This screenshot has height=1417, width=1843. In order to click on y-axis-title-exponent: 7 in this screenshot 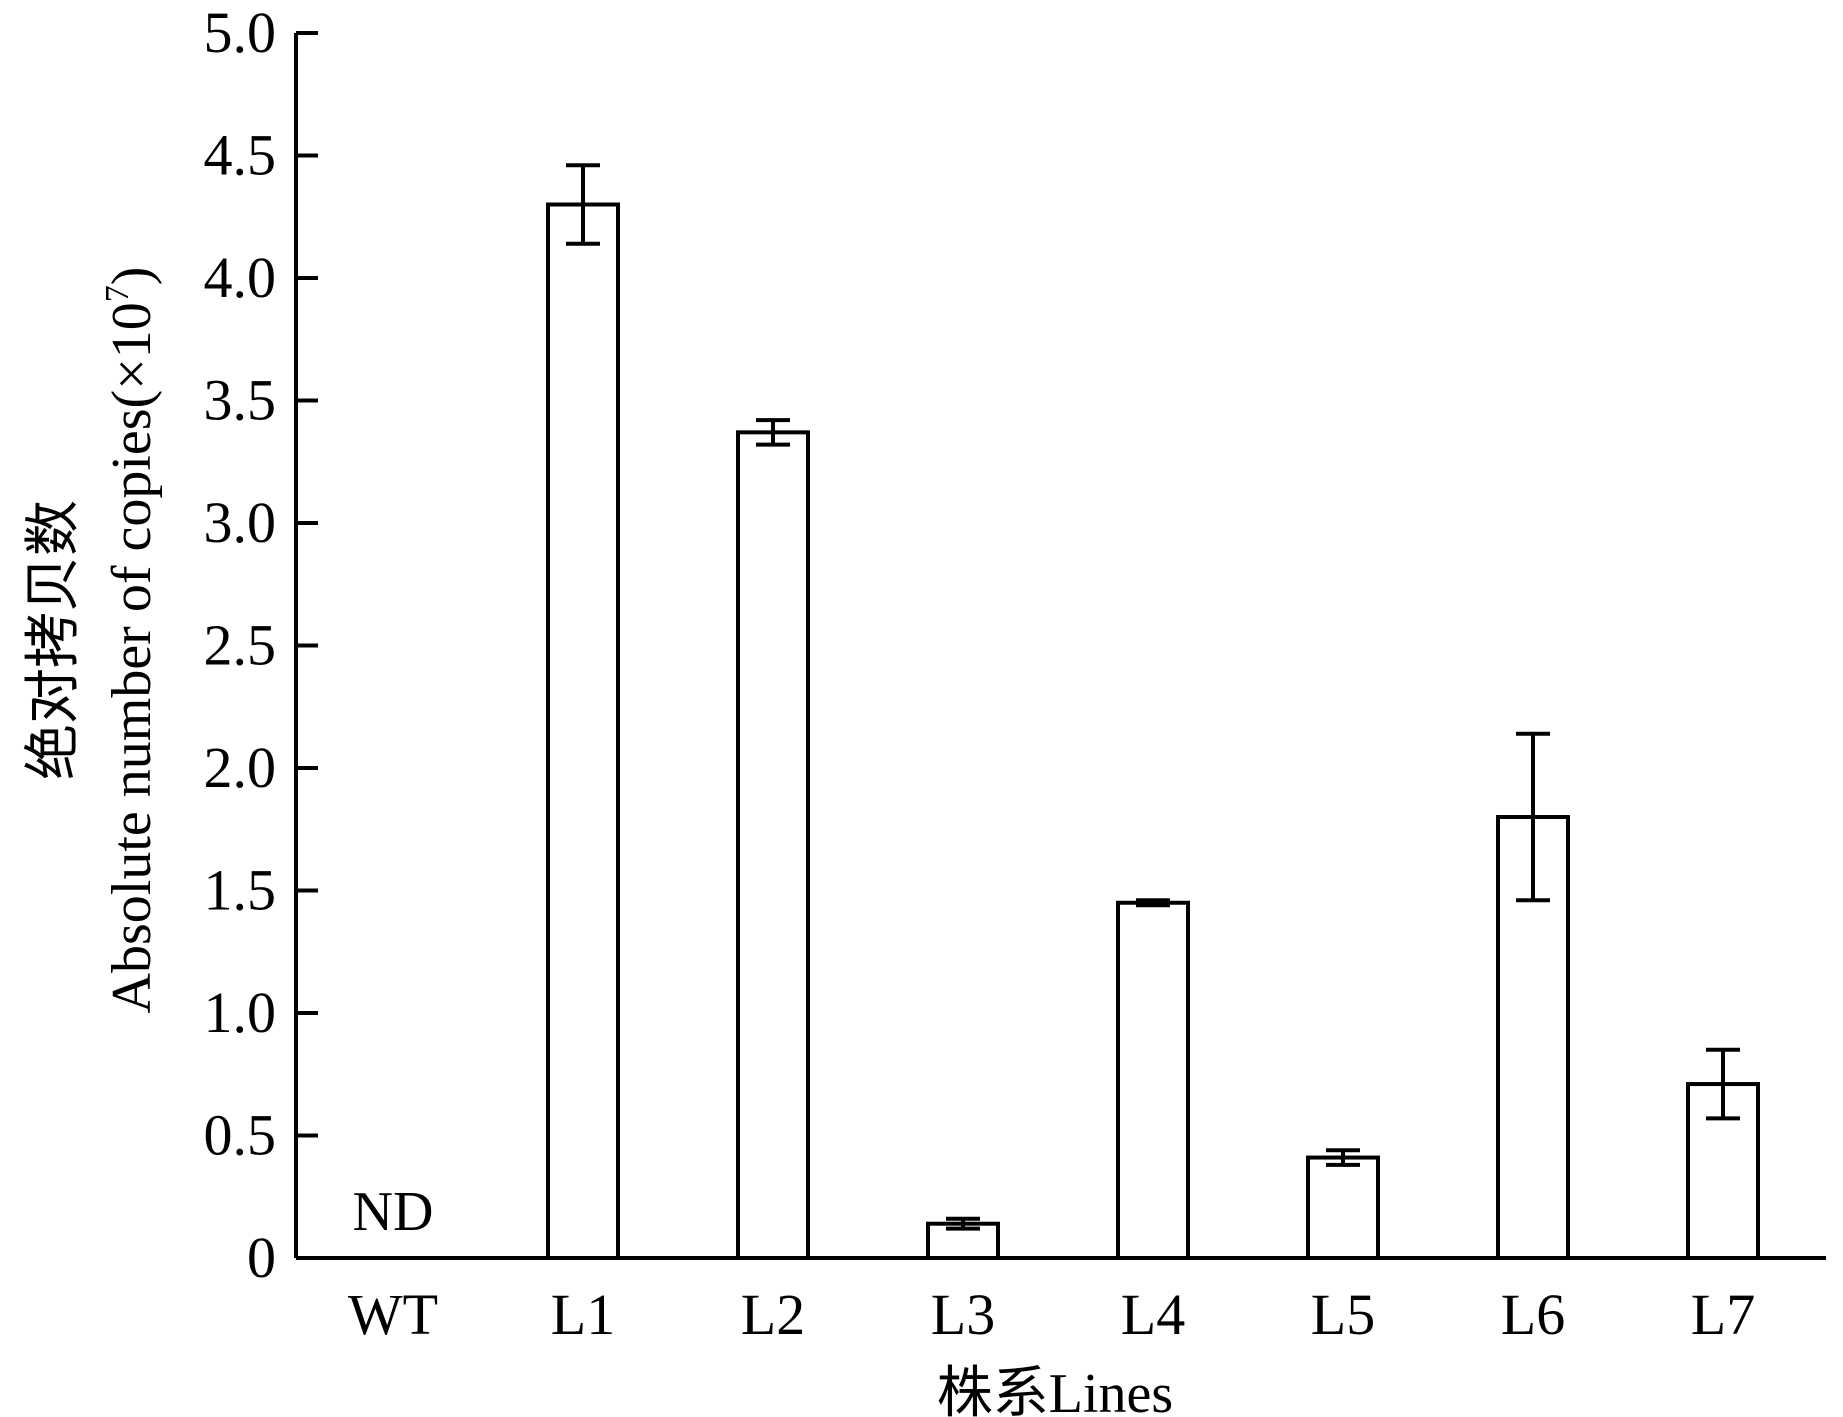, I will do `click(117, 293)`.